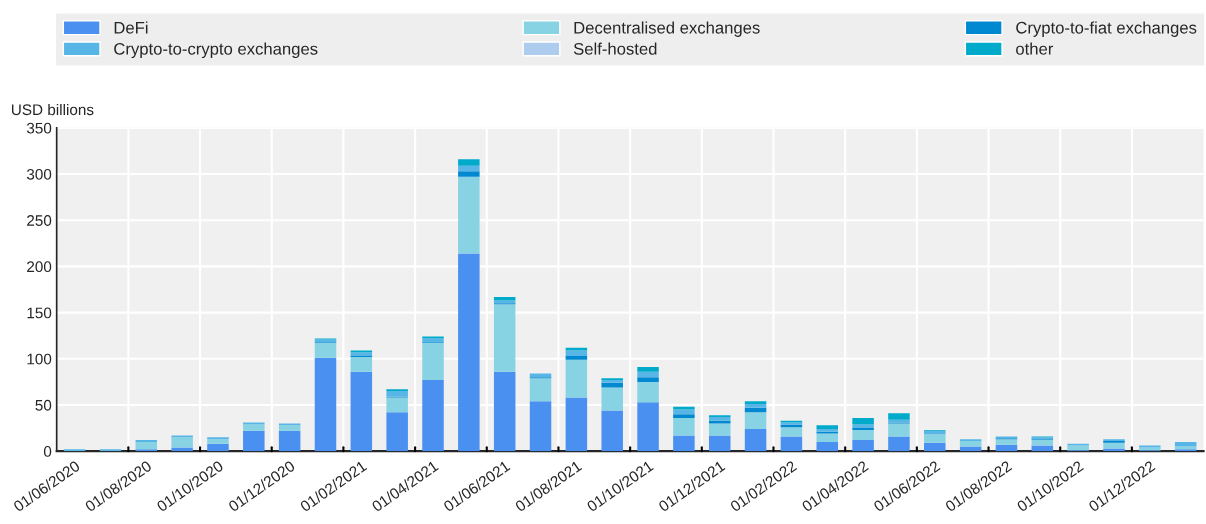 The height and width of the screenshot is (524, 1206). I want to click on legend-label: Crypto-to-fiat exchanges, so click(1106, 29).